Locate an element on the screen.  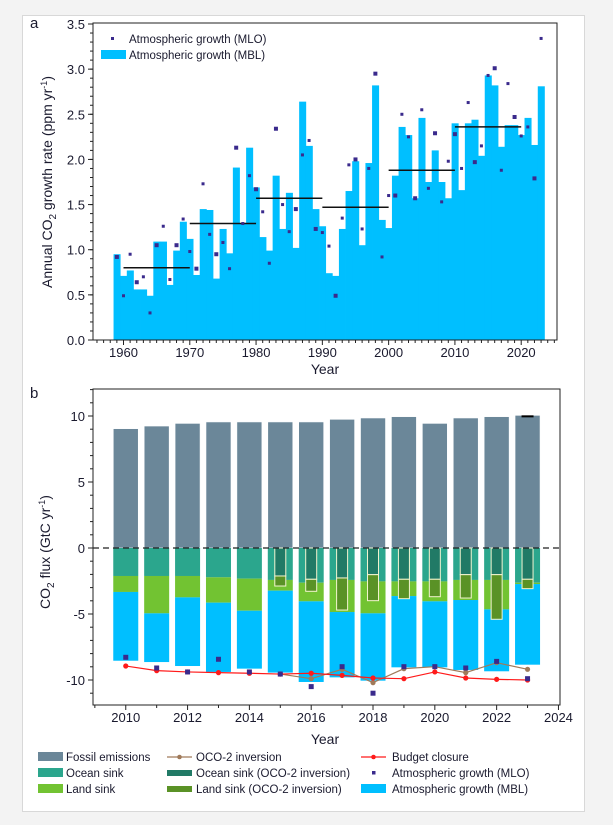
legend-oco-2-inversion-label: OCO-2 inversion is located at coordinates (239, 758).